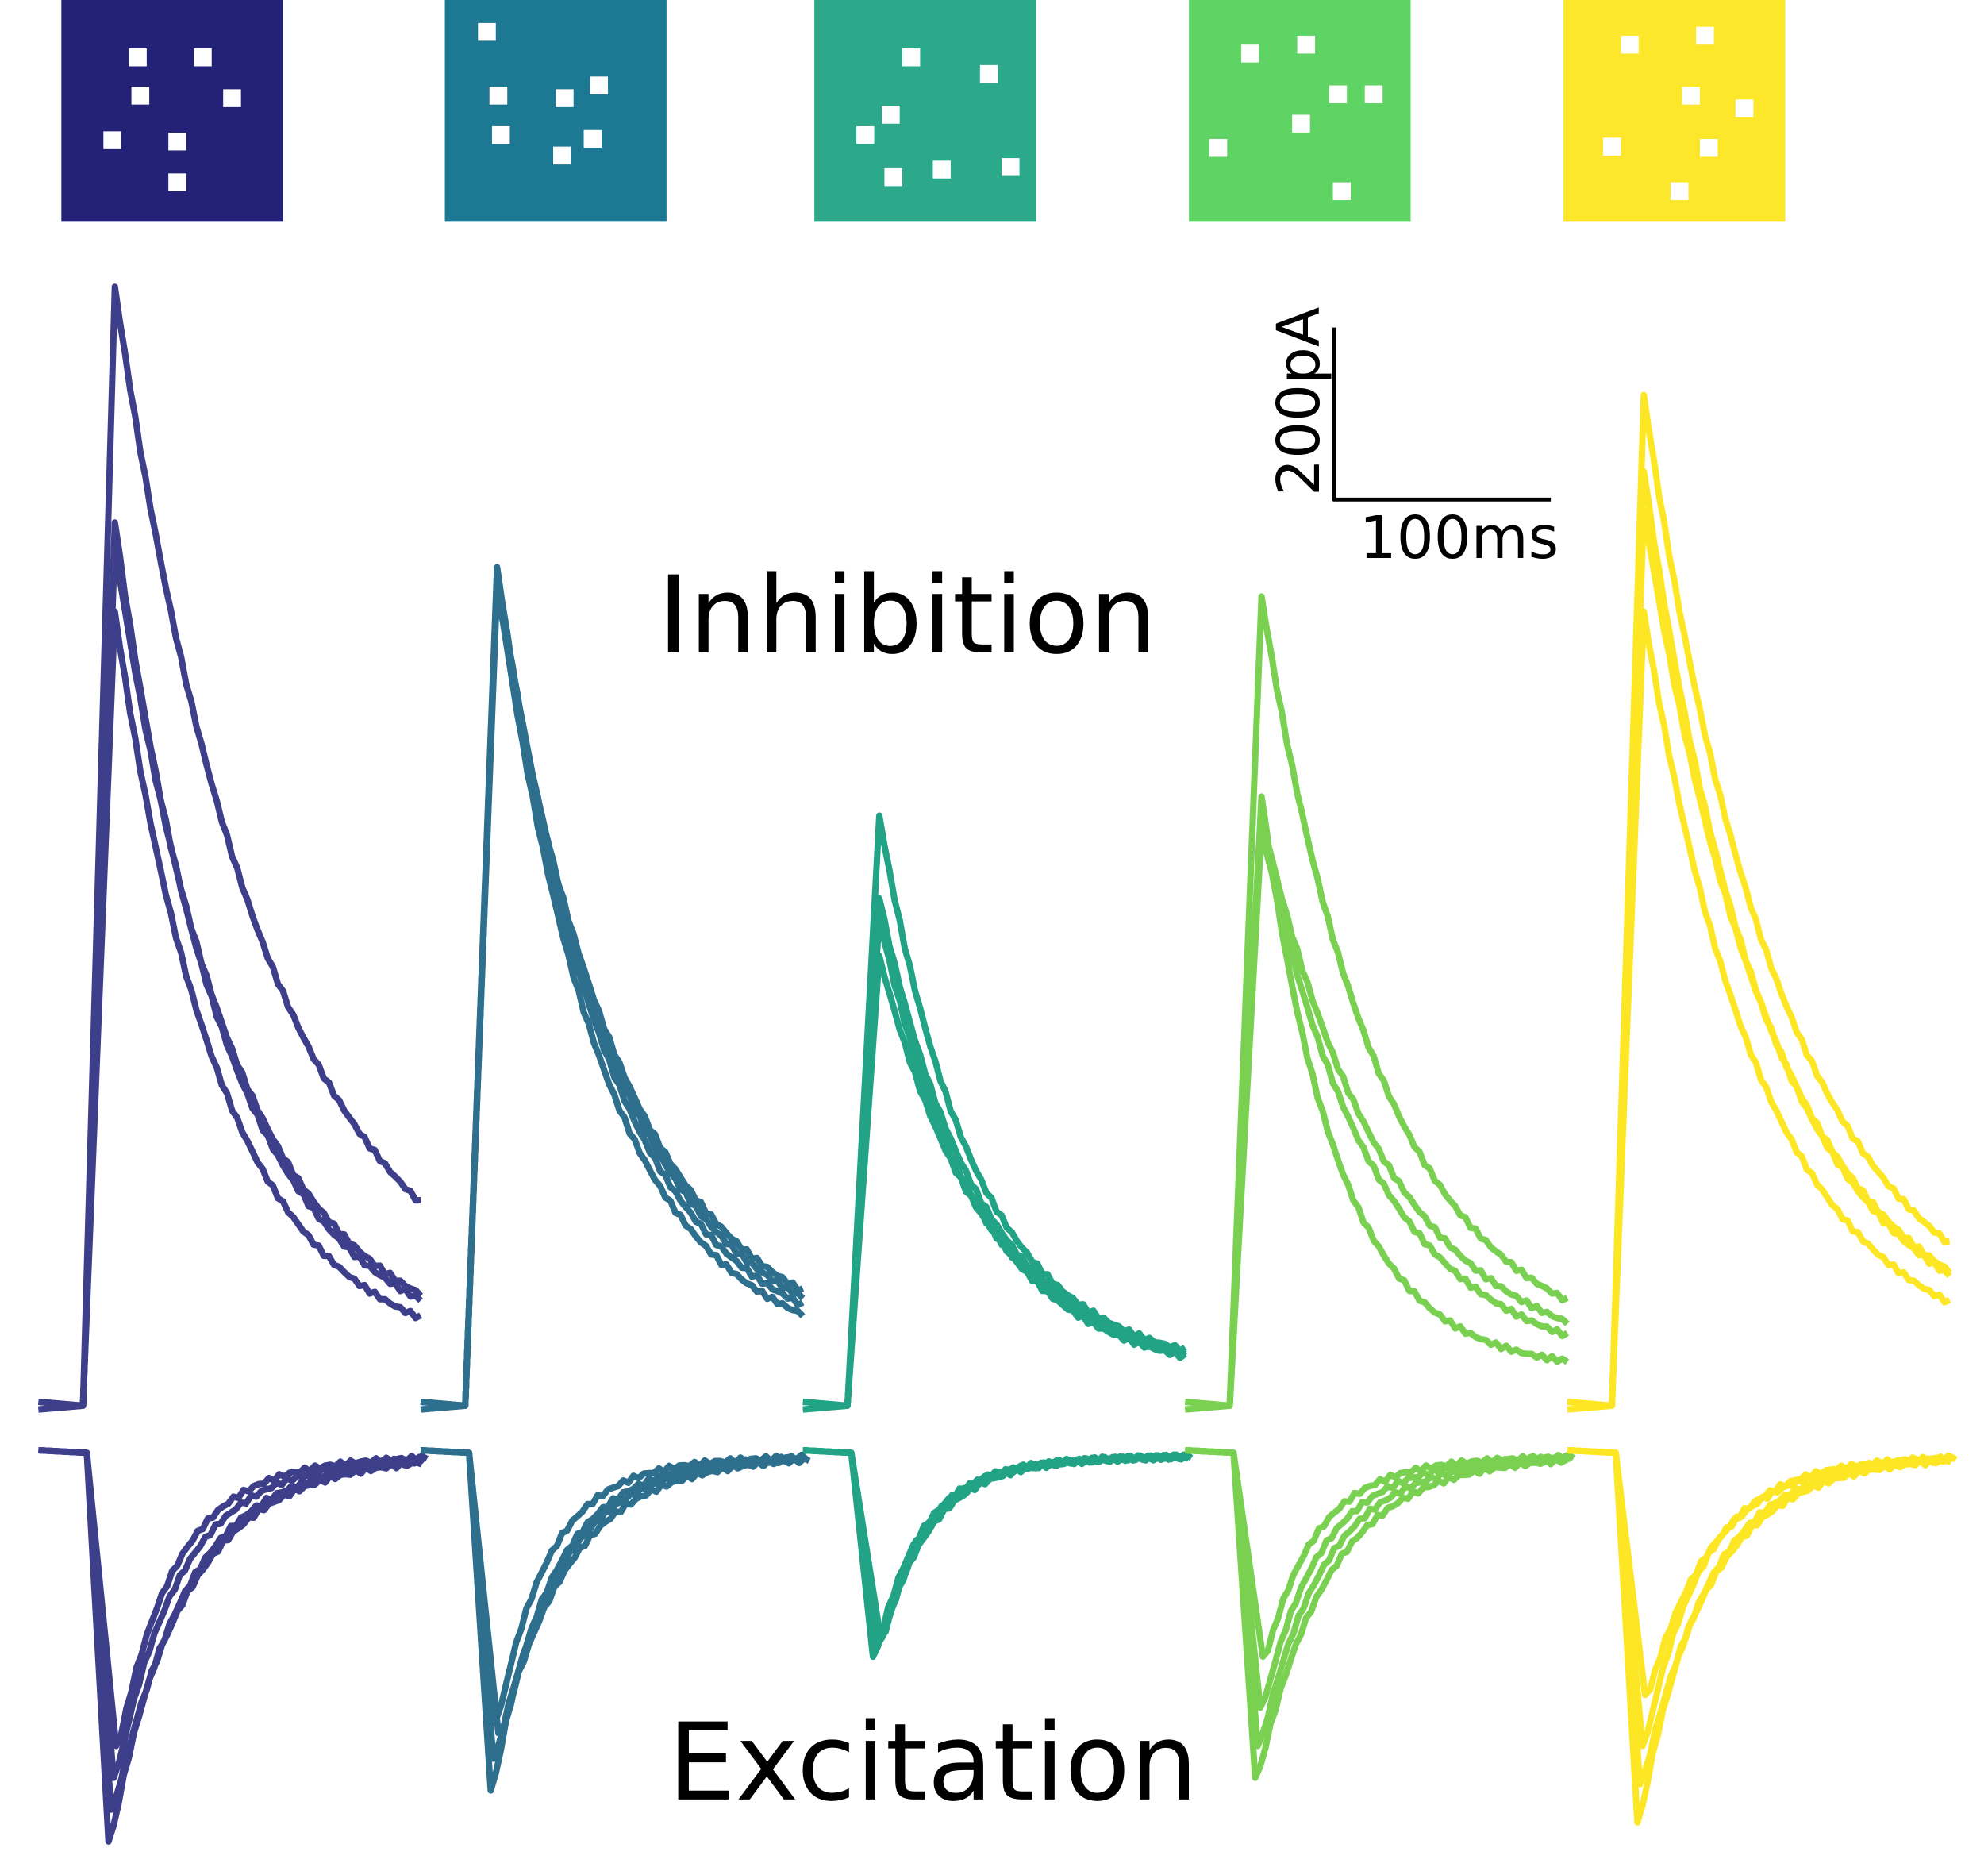 The image size is (1988, 1867). Describe the element at coordinates (1299, 402) in the screenshot. I see `current-scale-label: 200pA` at that location.